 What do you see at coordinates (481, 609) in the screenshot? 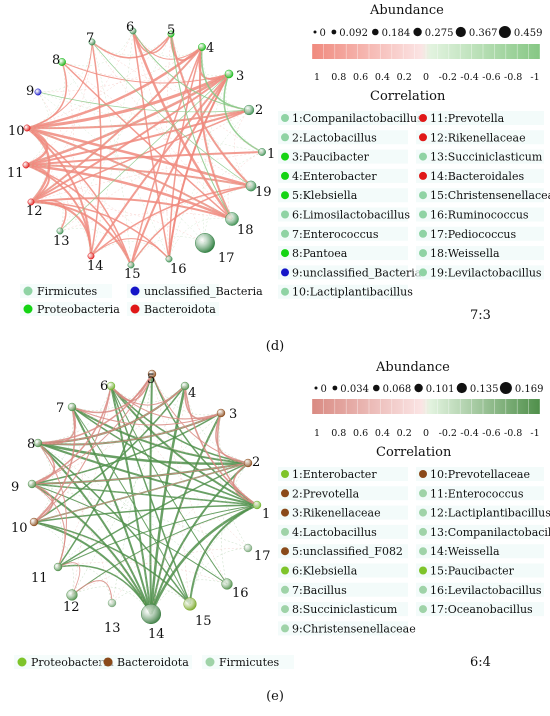
I see `taxa-label: 17:Oceanobacillus` at bounding box center [481, 609].